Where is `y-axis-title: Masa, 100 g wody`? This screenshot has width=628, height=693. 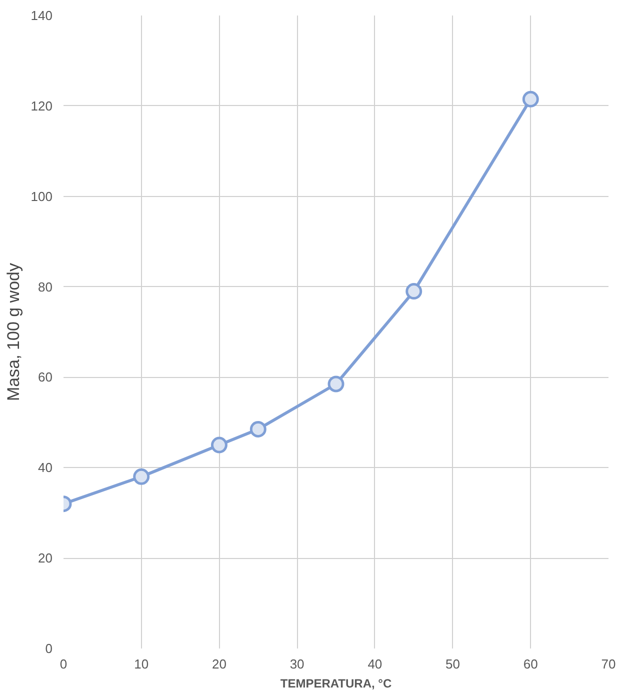 y-axis-title: Masa, 100 g wody is located at coordinates (13, 331).